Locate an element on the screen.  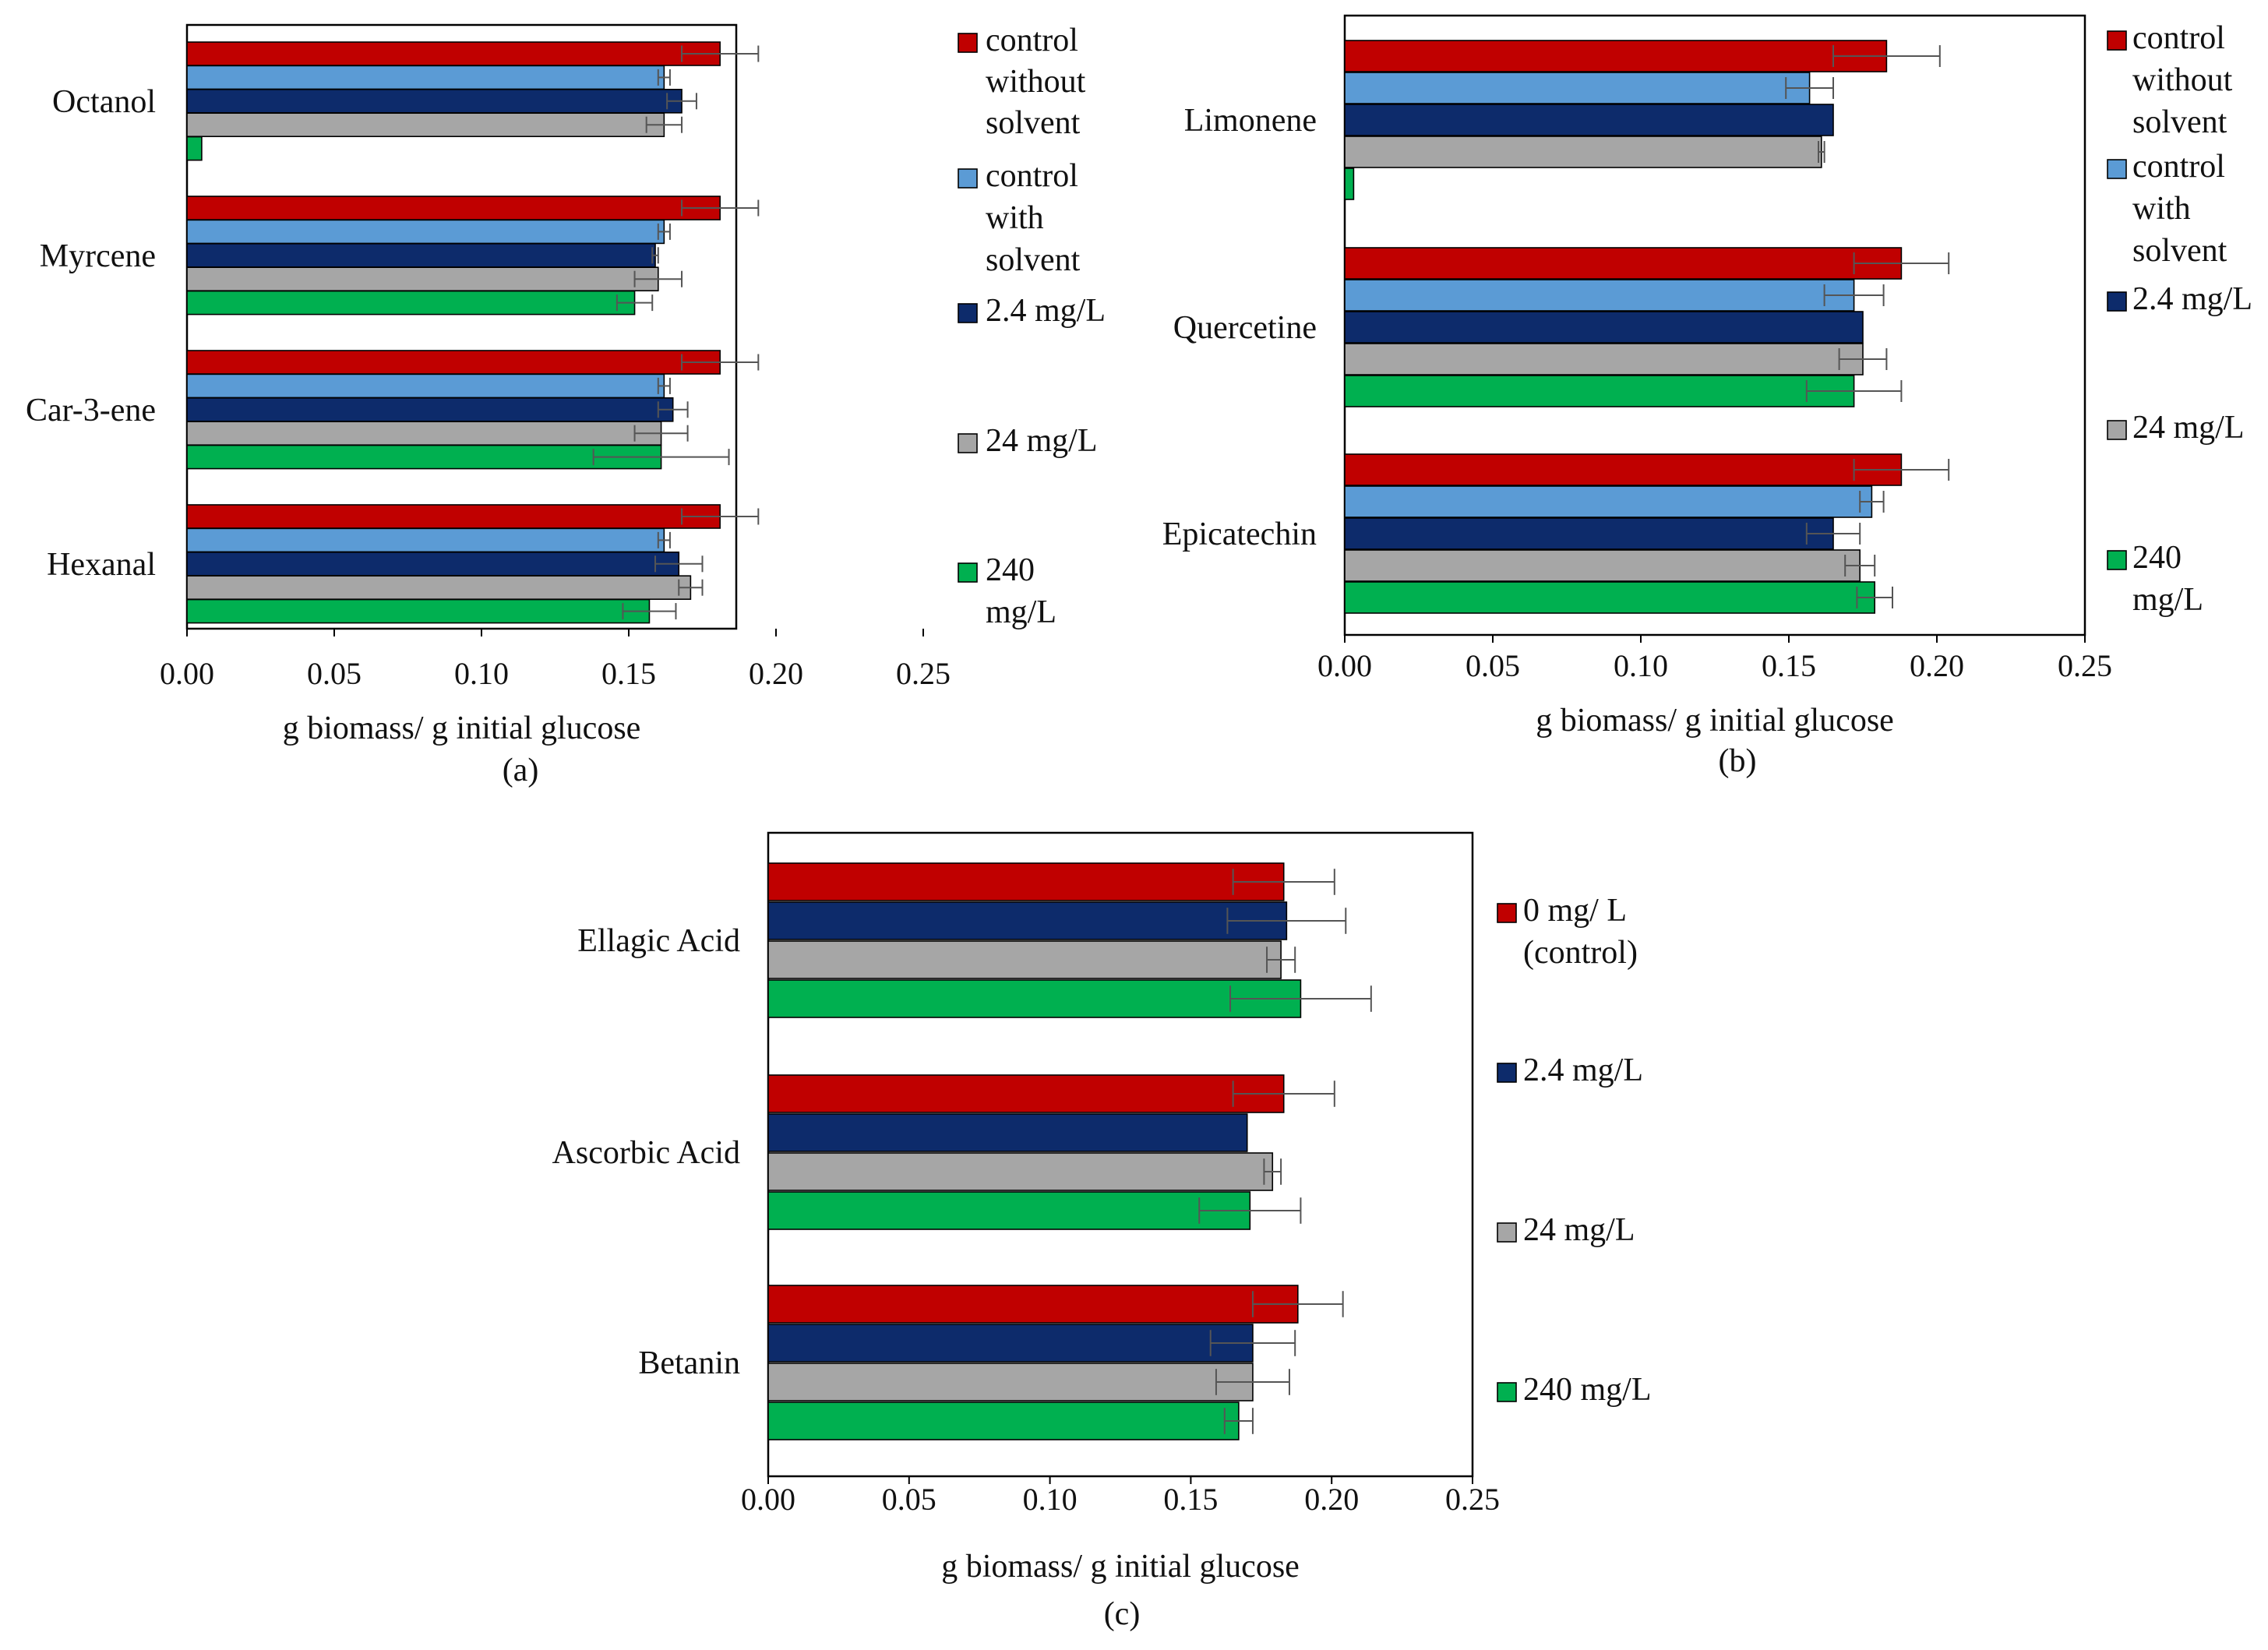
legend-label-0-mg-l-control: (control) is located at coordinates (1580, 953).